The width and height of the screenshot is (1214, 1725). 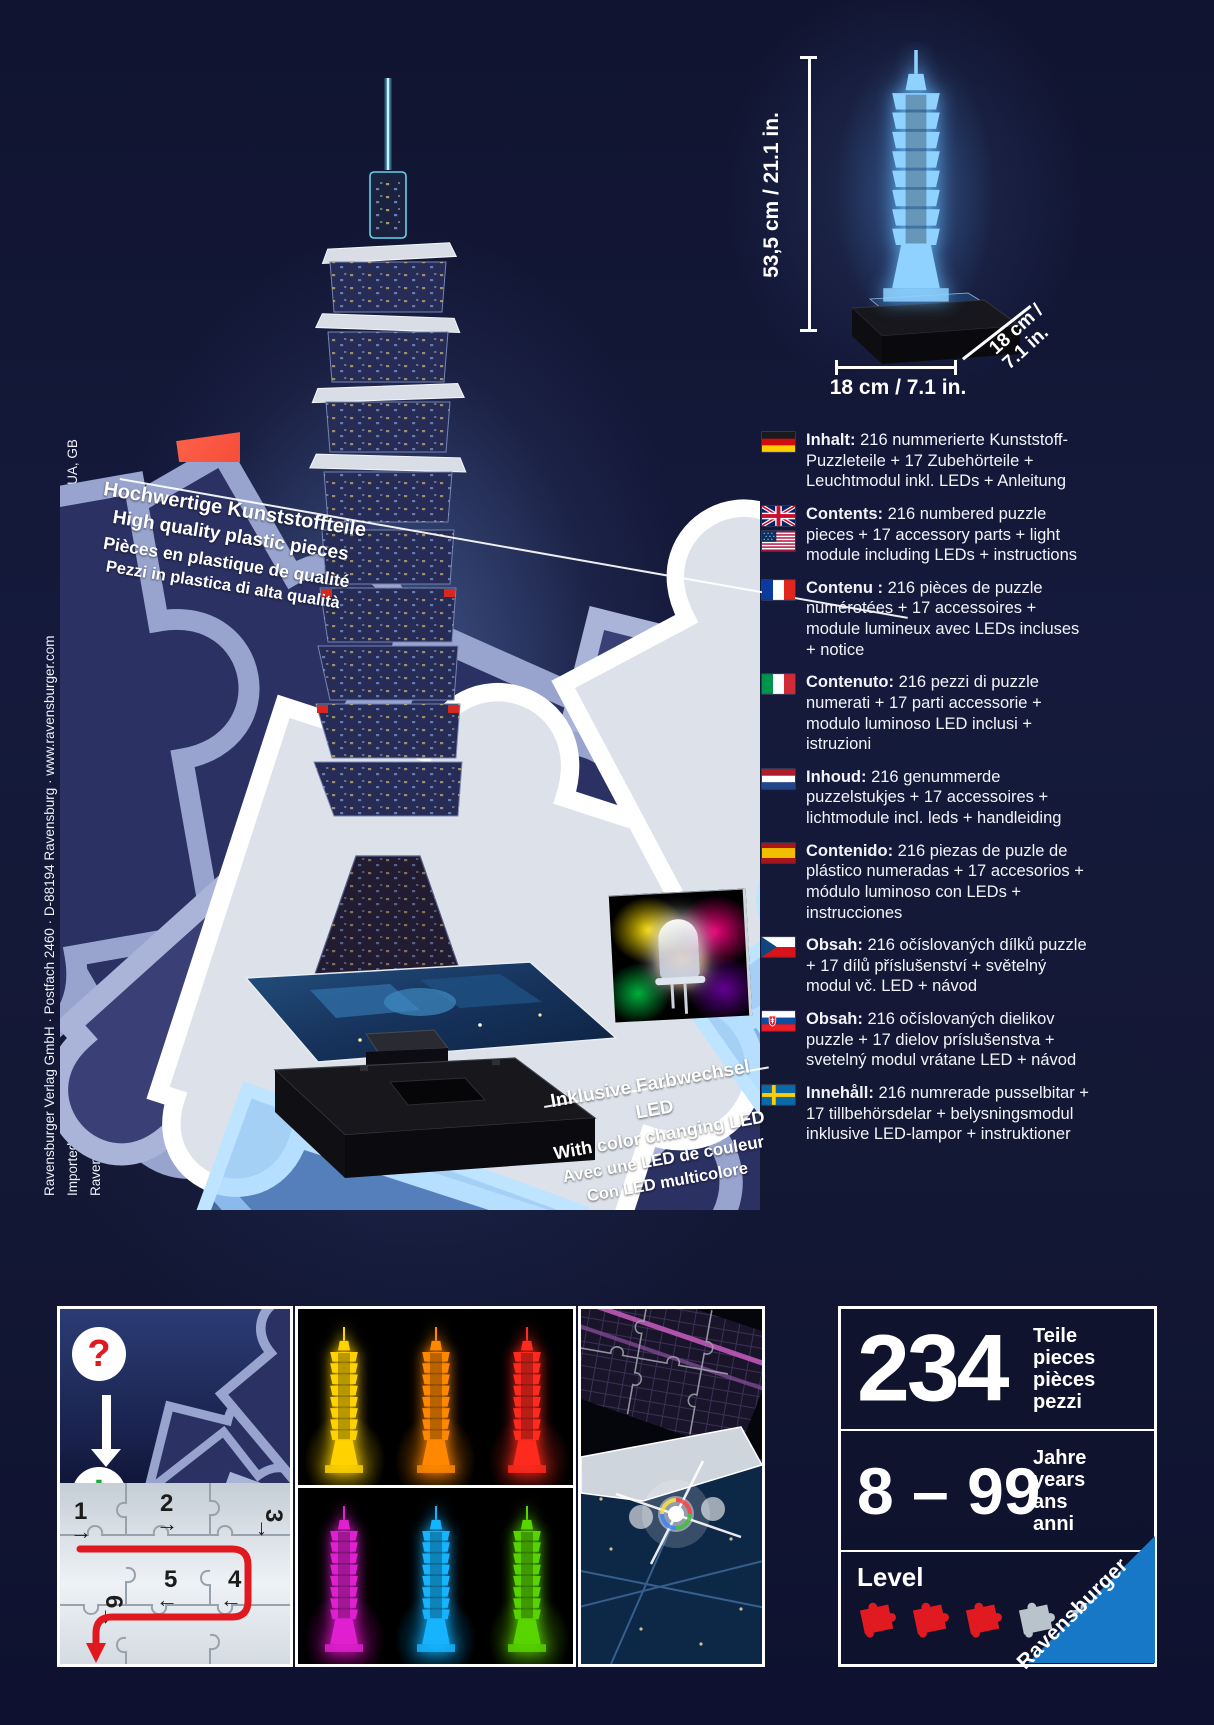 I want to click on age-row: 8 – 99 Jahre years ans anni, so click(x=997, y=1491).